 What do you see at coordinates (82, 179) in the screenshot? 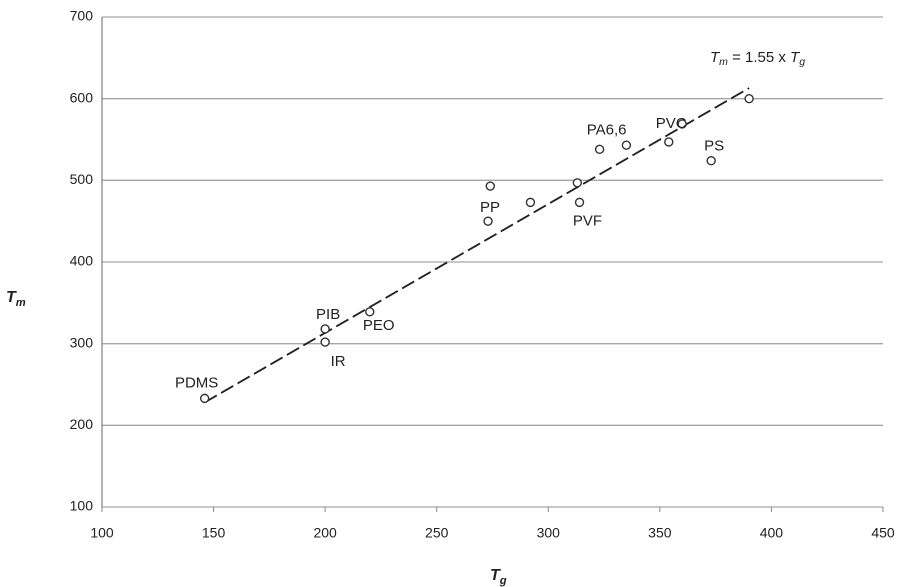
I see `y-tick-label: 500` at bounding box center [82, 179].